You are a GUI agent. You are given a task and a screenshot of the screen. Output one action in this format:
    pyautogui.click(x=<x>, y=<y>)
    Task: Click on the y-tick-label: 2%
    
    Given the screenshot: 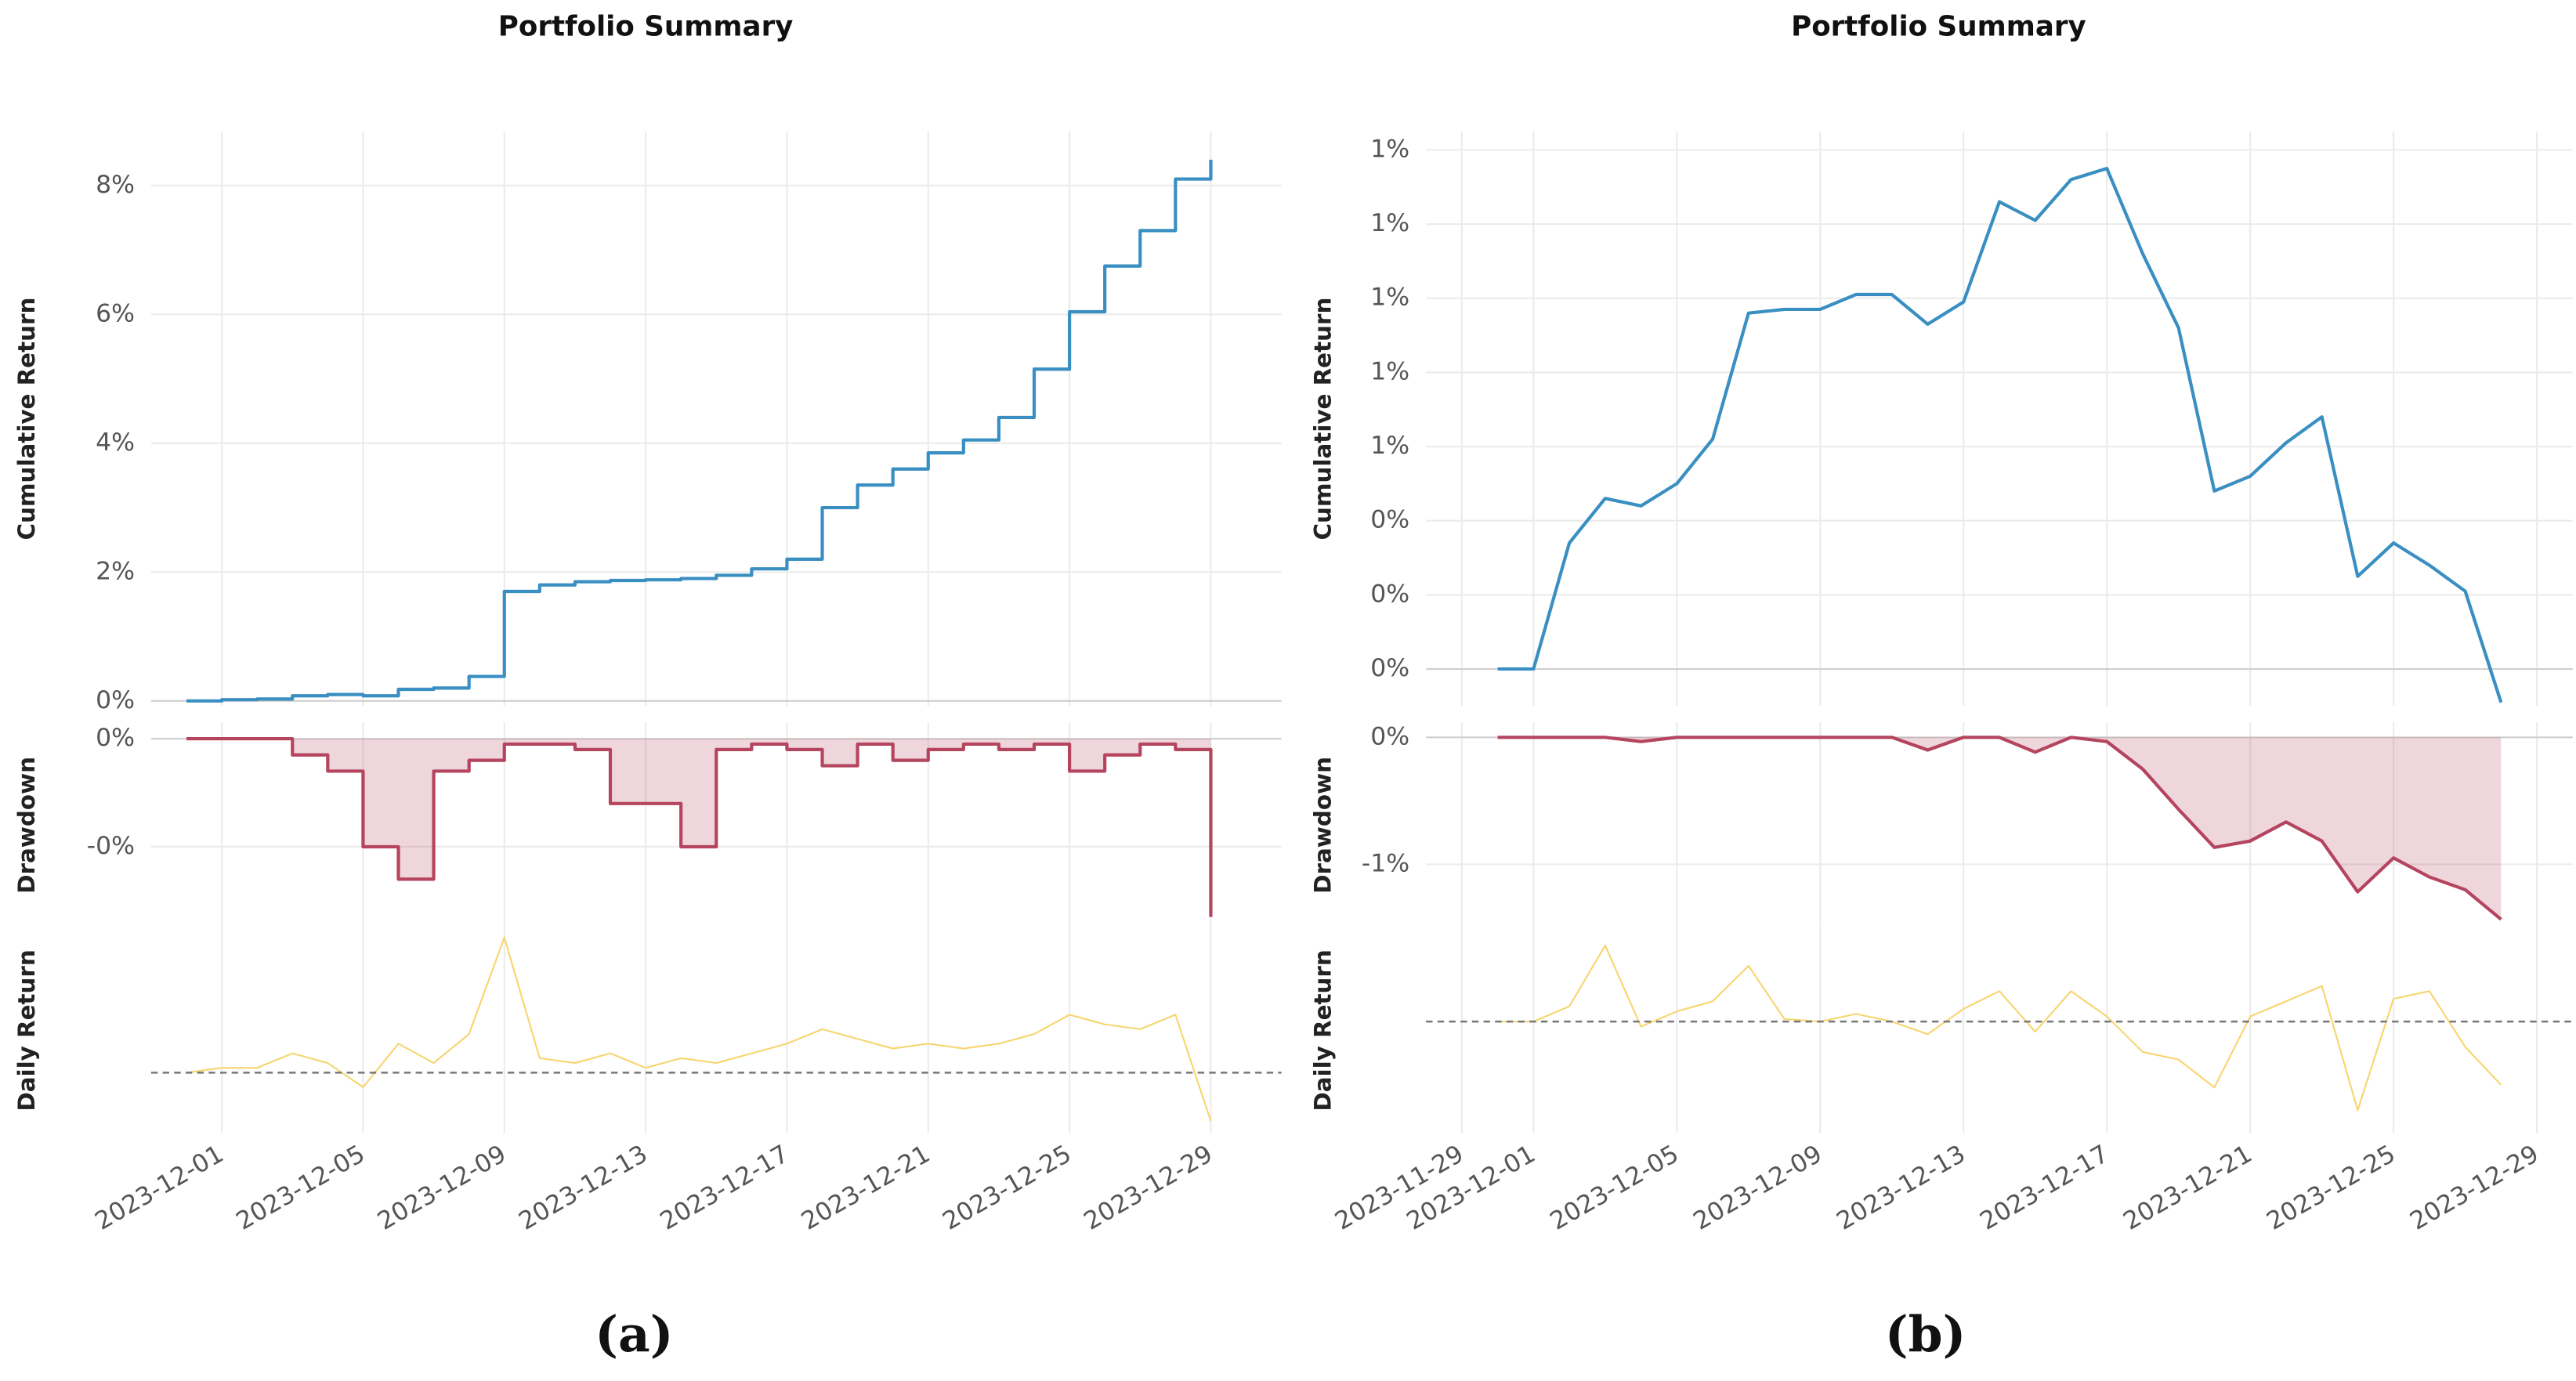 What is the action you would take?
    pyautogui.click(x=115, y=571)
    